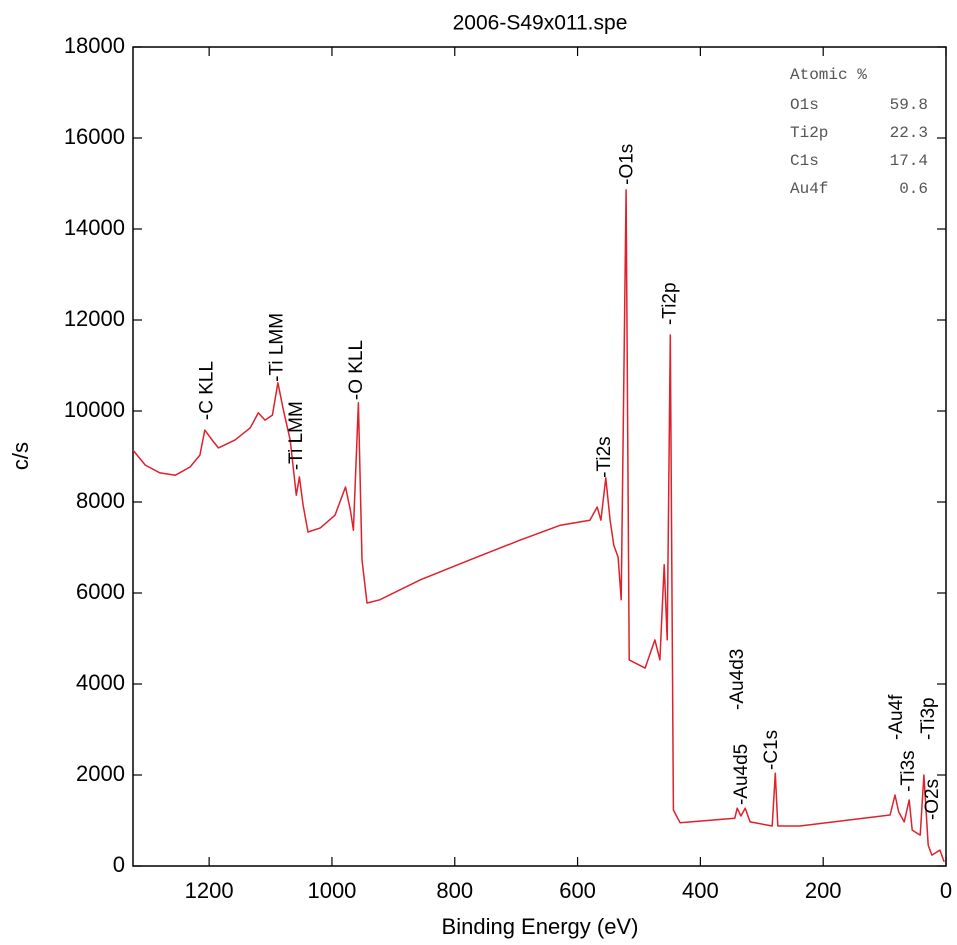  What do you see at coordinates (913, 189) in the screenshot?
I see `table-percent: 0.6` at bounding box center [913, 189].